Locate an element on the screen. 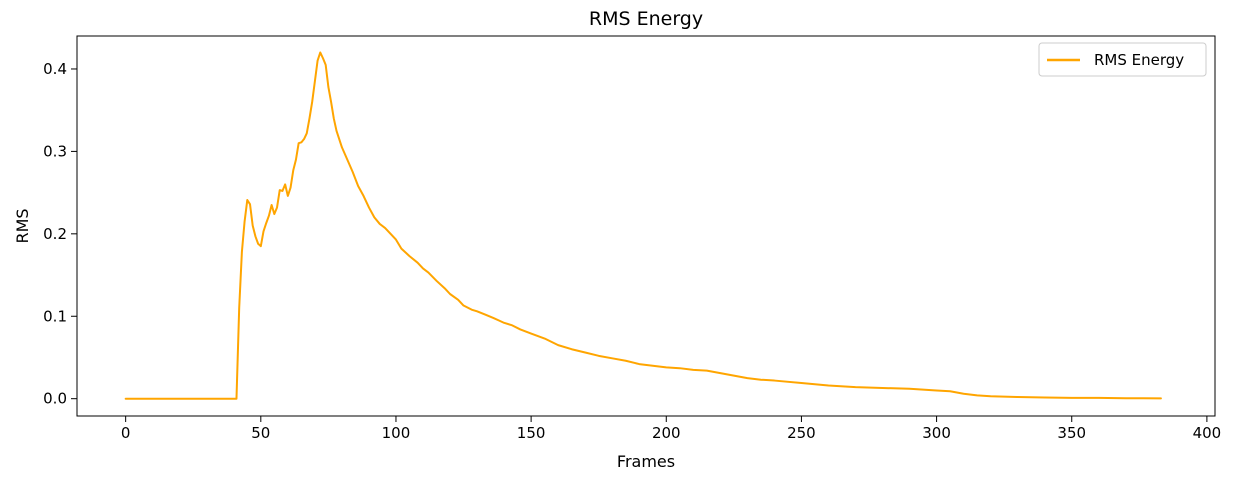 This screenshot has height=481, width=1242. x-tick-label: 350 is located at coordinates (1071, 433).